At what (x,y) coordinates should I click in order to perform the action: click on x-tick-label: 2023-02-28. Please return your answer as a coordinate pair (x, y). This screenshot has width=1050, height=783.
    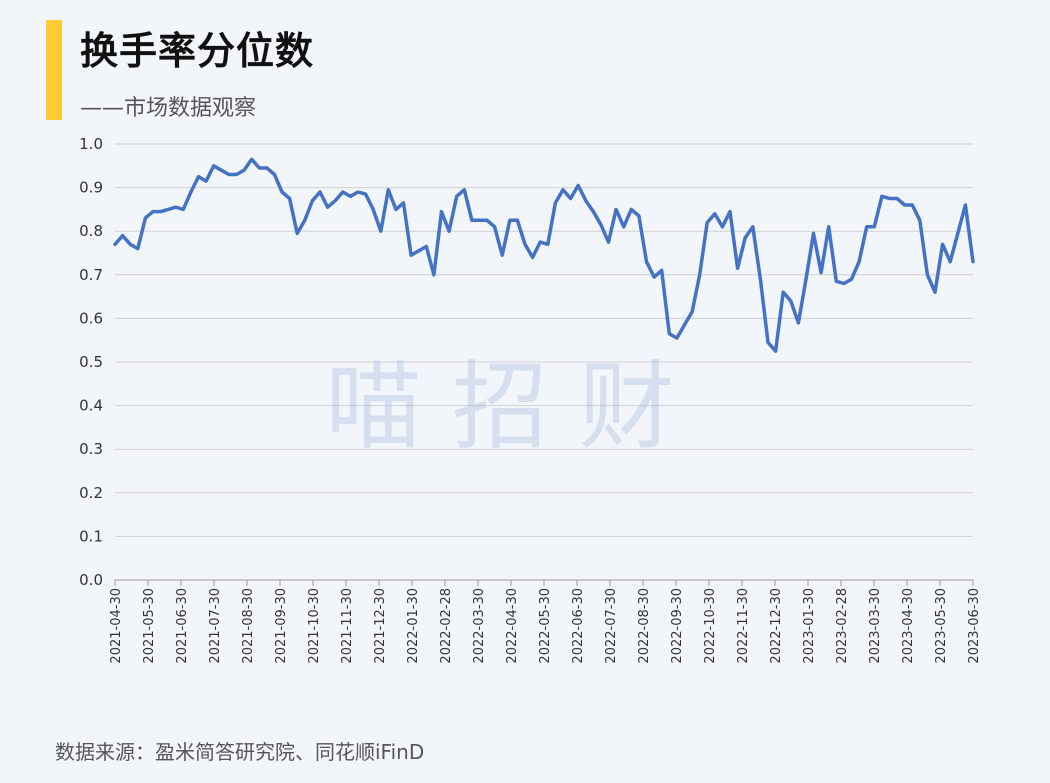
    Looking at the image, I should click on (842, 626).